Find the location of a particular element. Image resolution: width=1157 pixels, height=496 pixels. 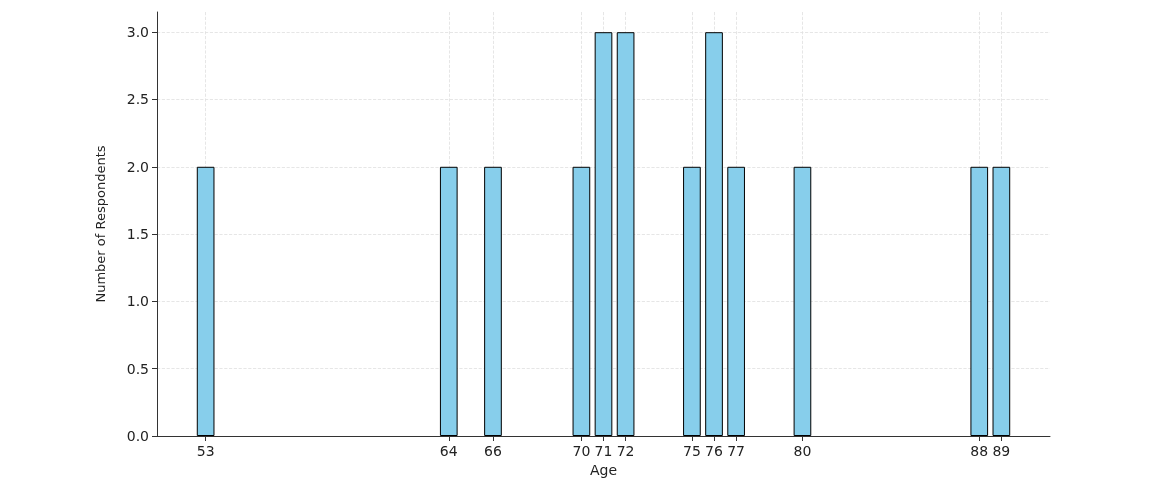

y-tick-label: 1.0 is located at coordinates (137, 301).